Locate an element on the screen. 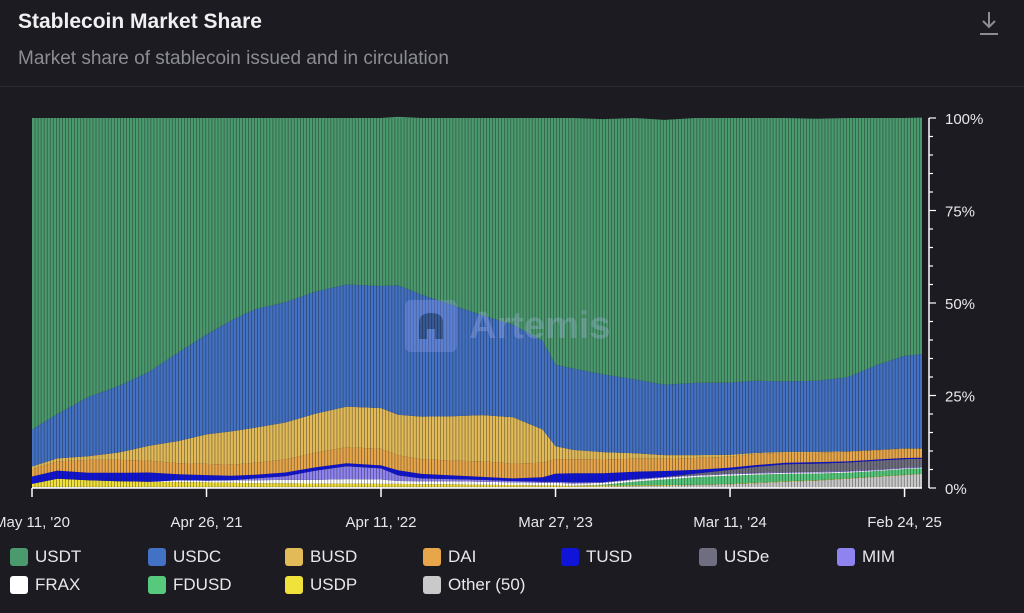 This screenshot has width=1024, height=613. legend-item-usdp: USDP is located at coordinates (321, 585).